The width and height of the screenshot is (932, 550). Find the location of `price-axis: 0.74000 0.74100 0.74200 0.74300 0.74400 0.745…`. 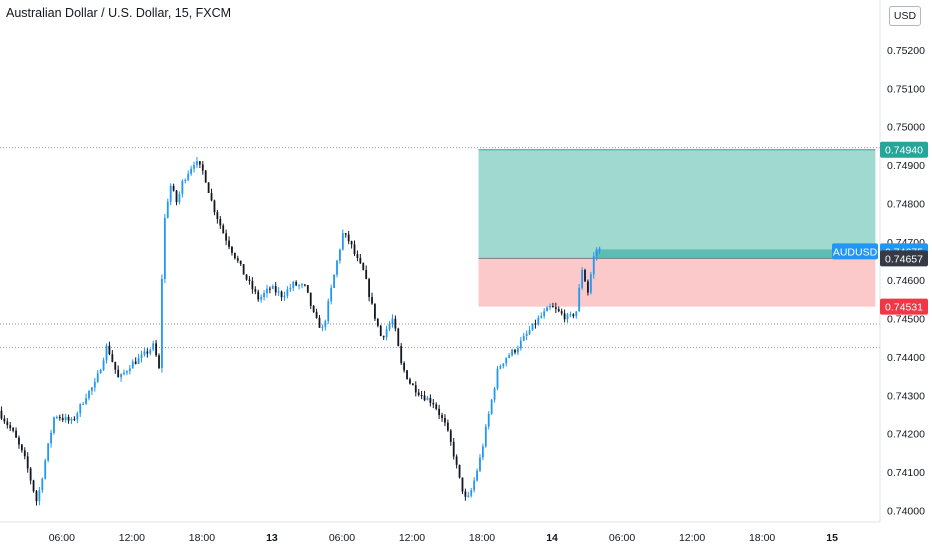

price-axis: 0.74000 0.74100 0.74200 0.74300 0.74400 0.745… is located at coordinates (906, 281).